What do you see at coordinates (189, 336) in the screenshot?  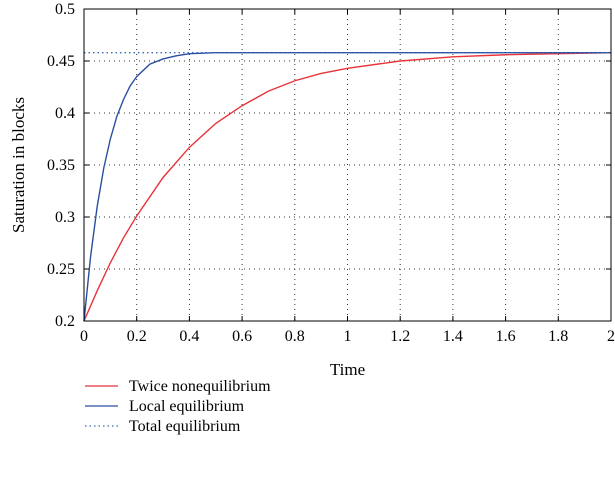 I see `x-tick-label: 0.4` at bounding box center [189, 336].